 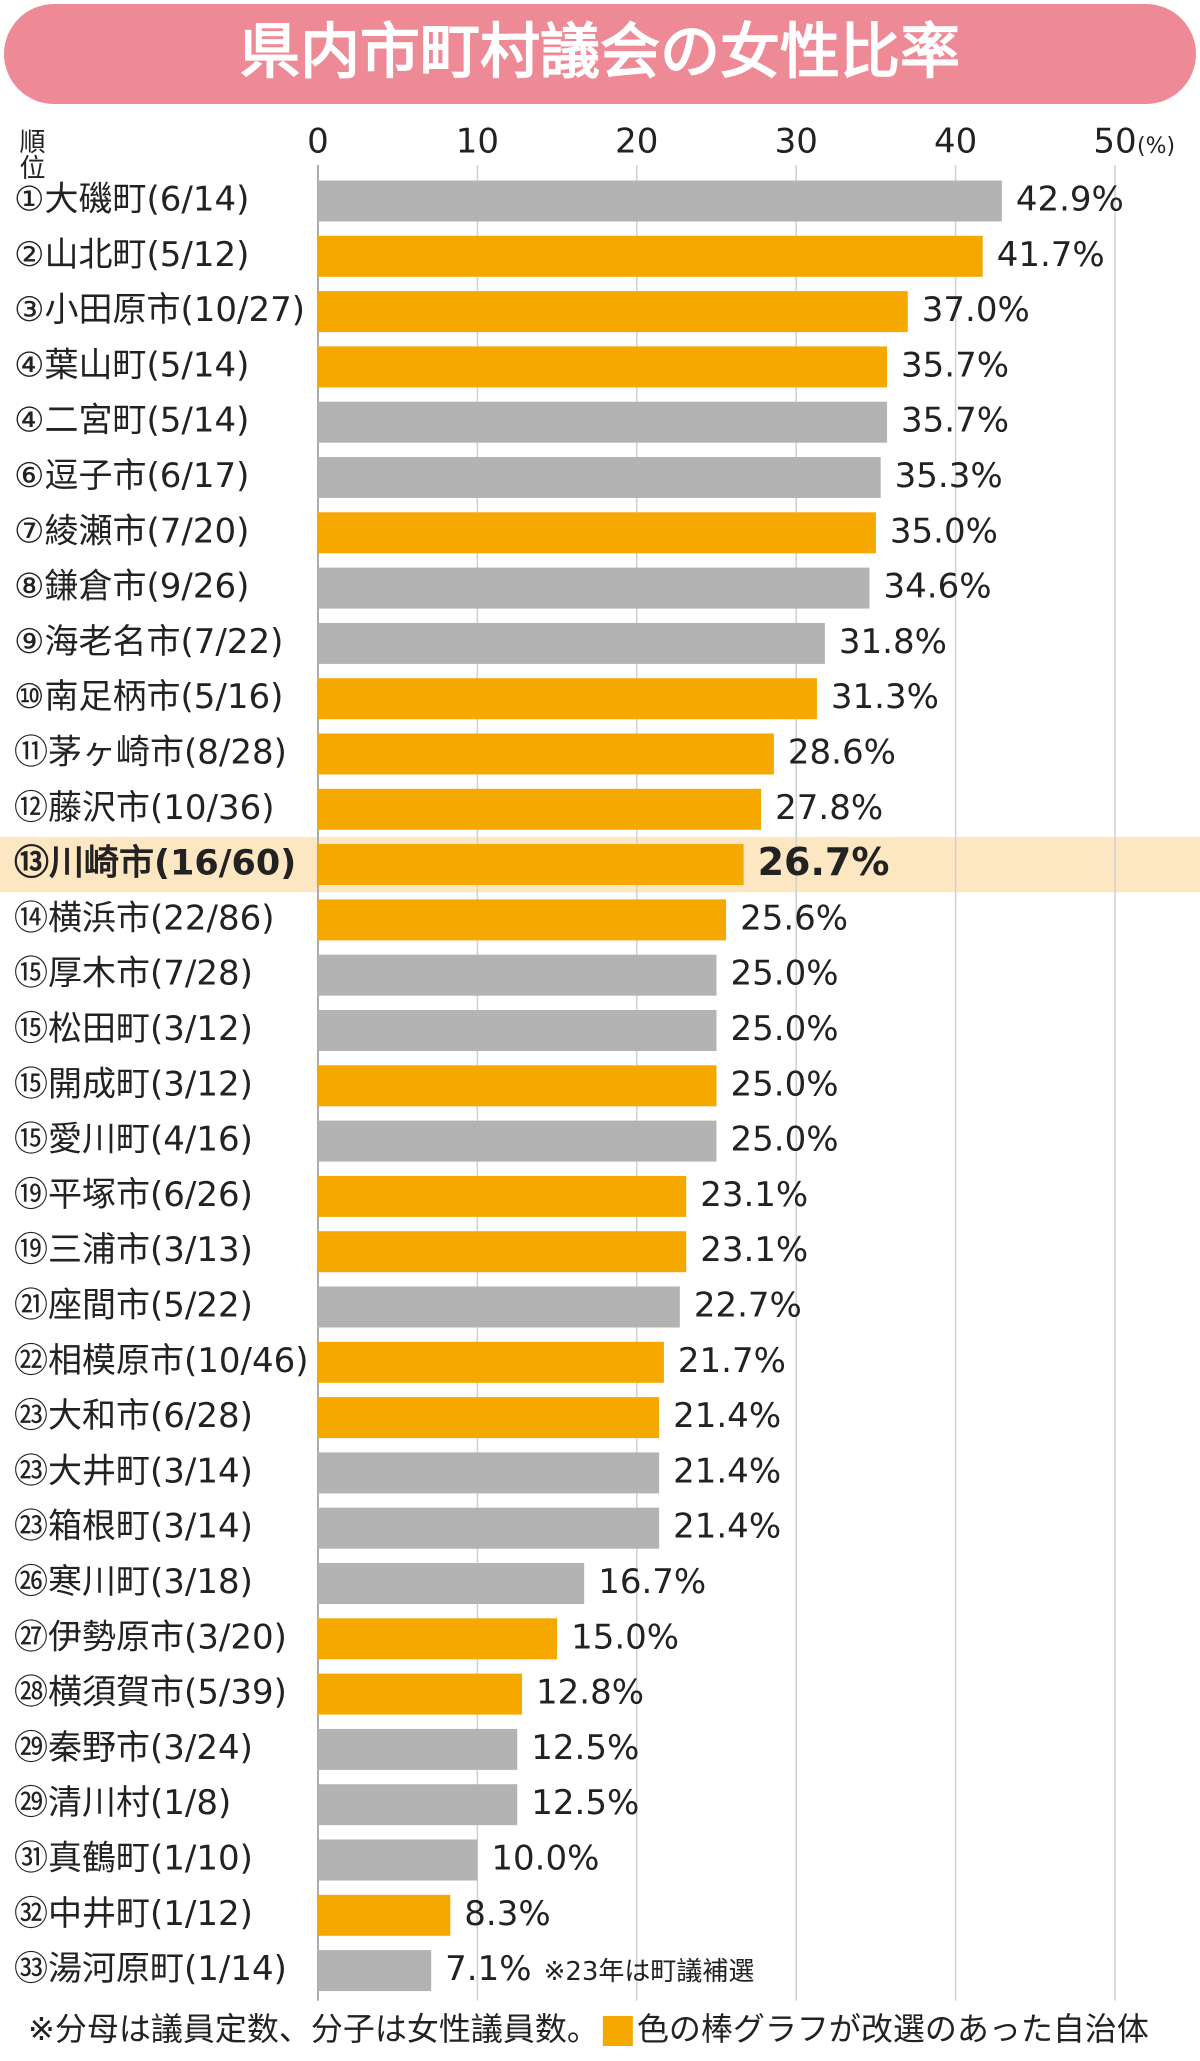 What do you see at coordinates (313, 2029) in the screenshot?
I see `footnote: ※分母は議員定数、分子は女性議員数。` at bounding box center [313, 2029].